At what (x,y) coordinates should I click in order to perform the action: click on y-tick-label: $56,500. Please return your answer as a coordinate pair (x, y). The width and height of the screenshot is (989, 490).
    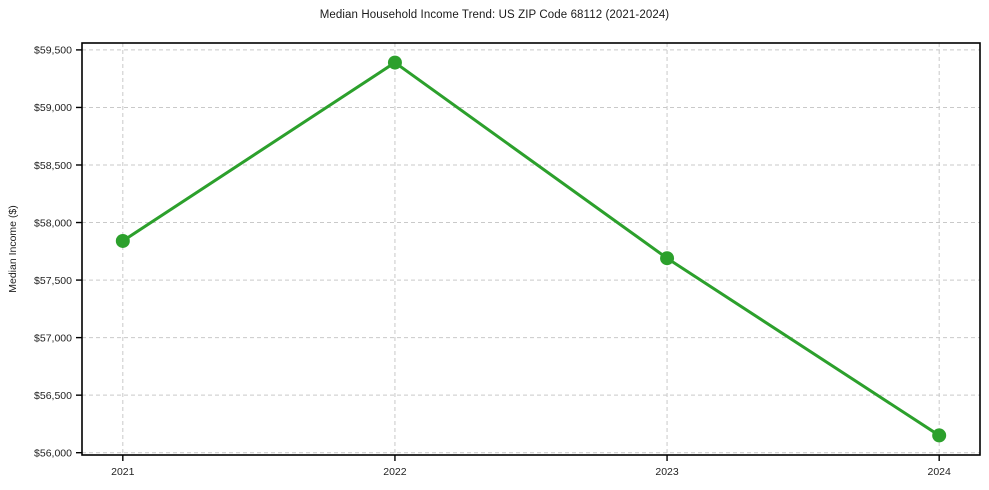
    Looking at the image, I should click on (53, 396).